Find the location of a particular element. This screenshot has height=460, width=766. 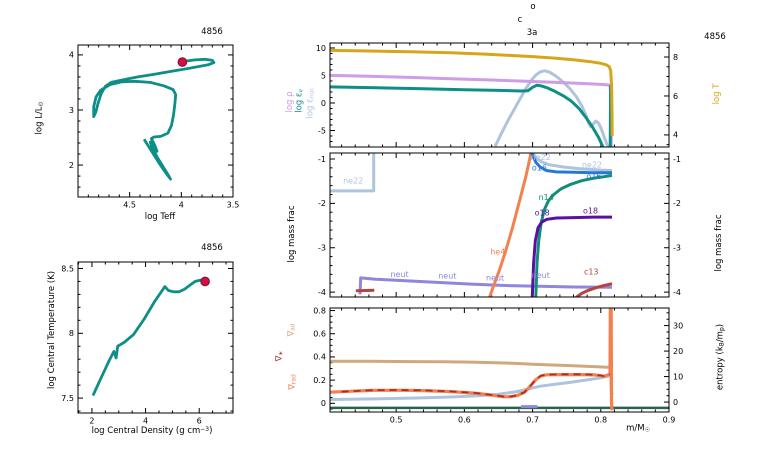

nabla-star-label: ∇∗ is located at coordinates (279, 356).